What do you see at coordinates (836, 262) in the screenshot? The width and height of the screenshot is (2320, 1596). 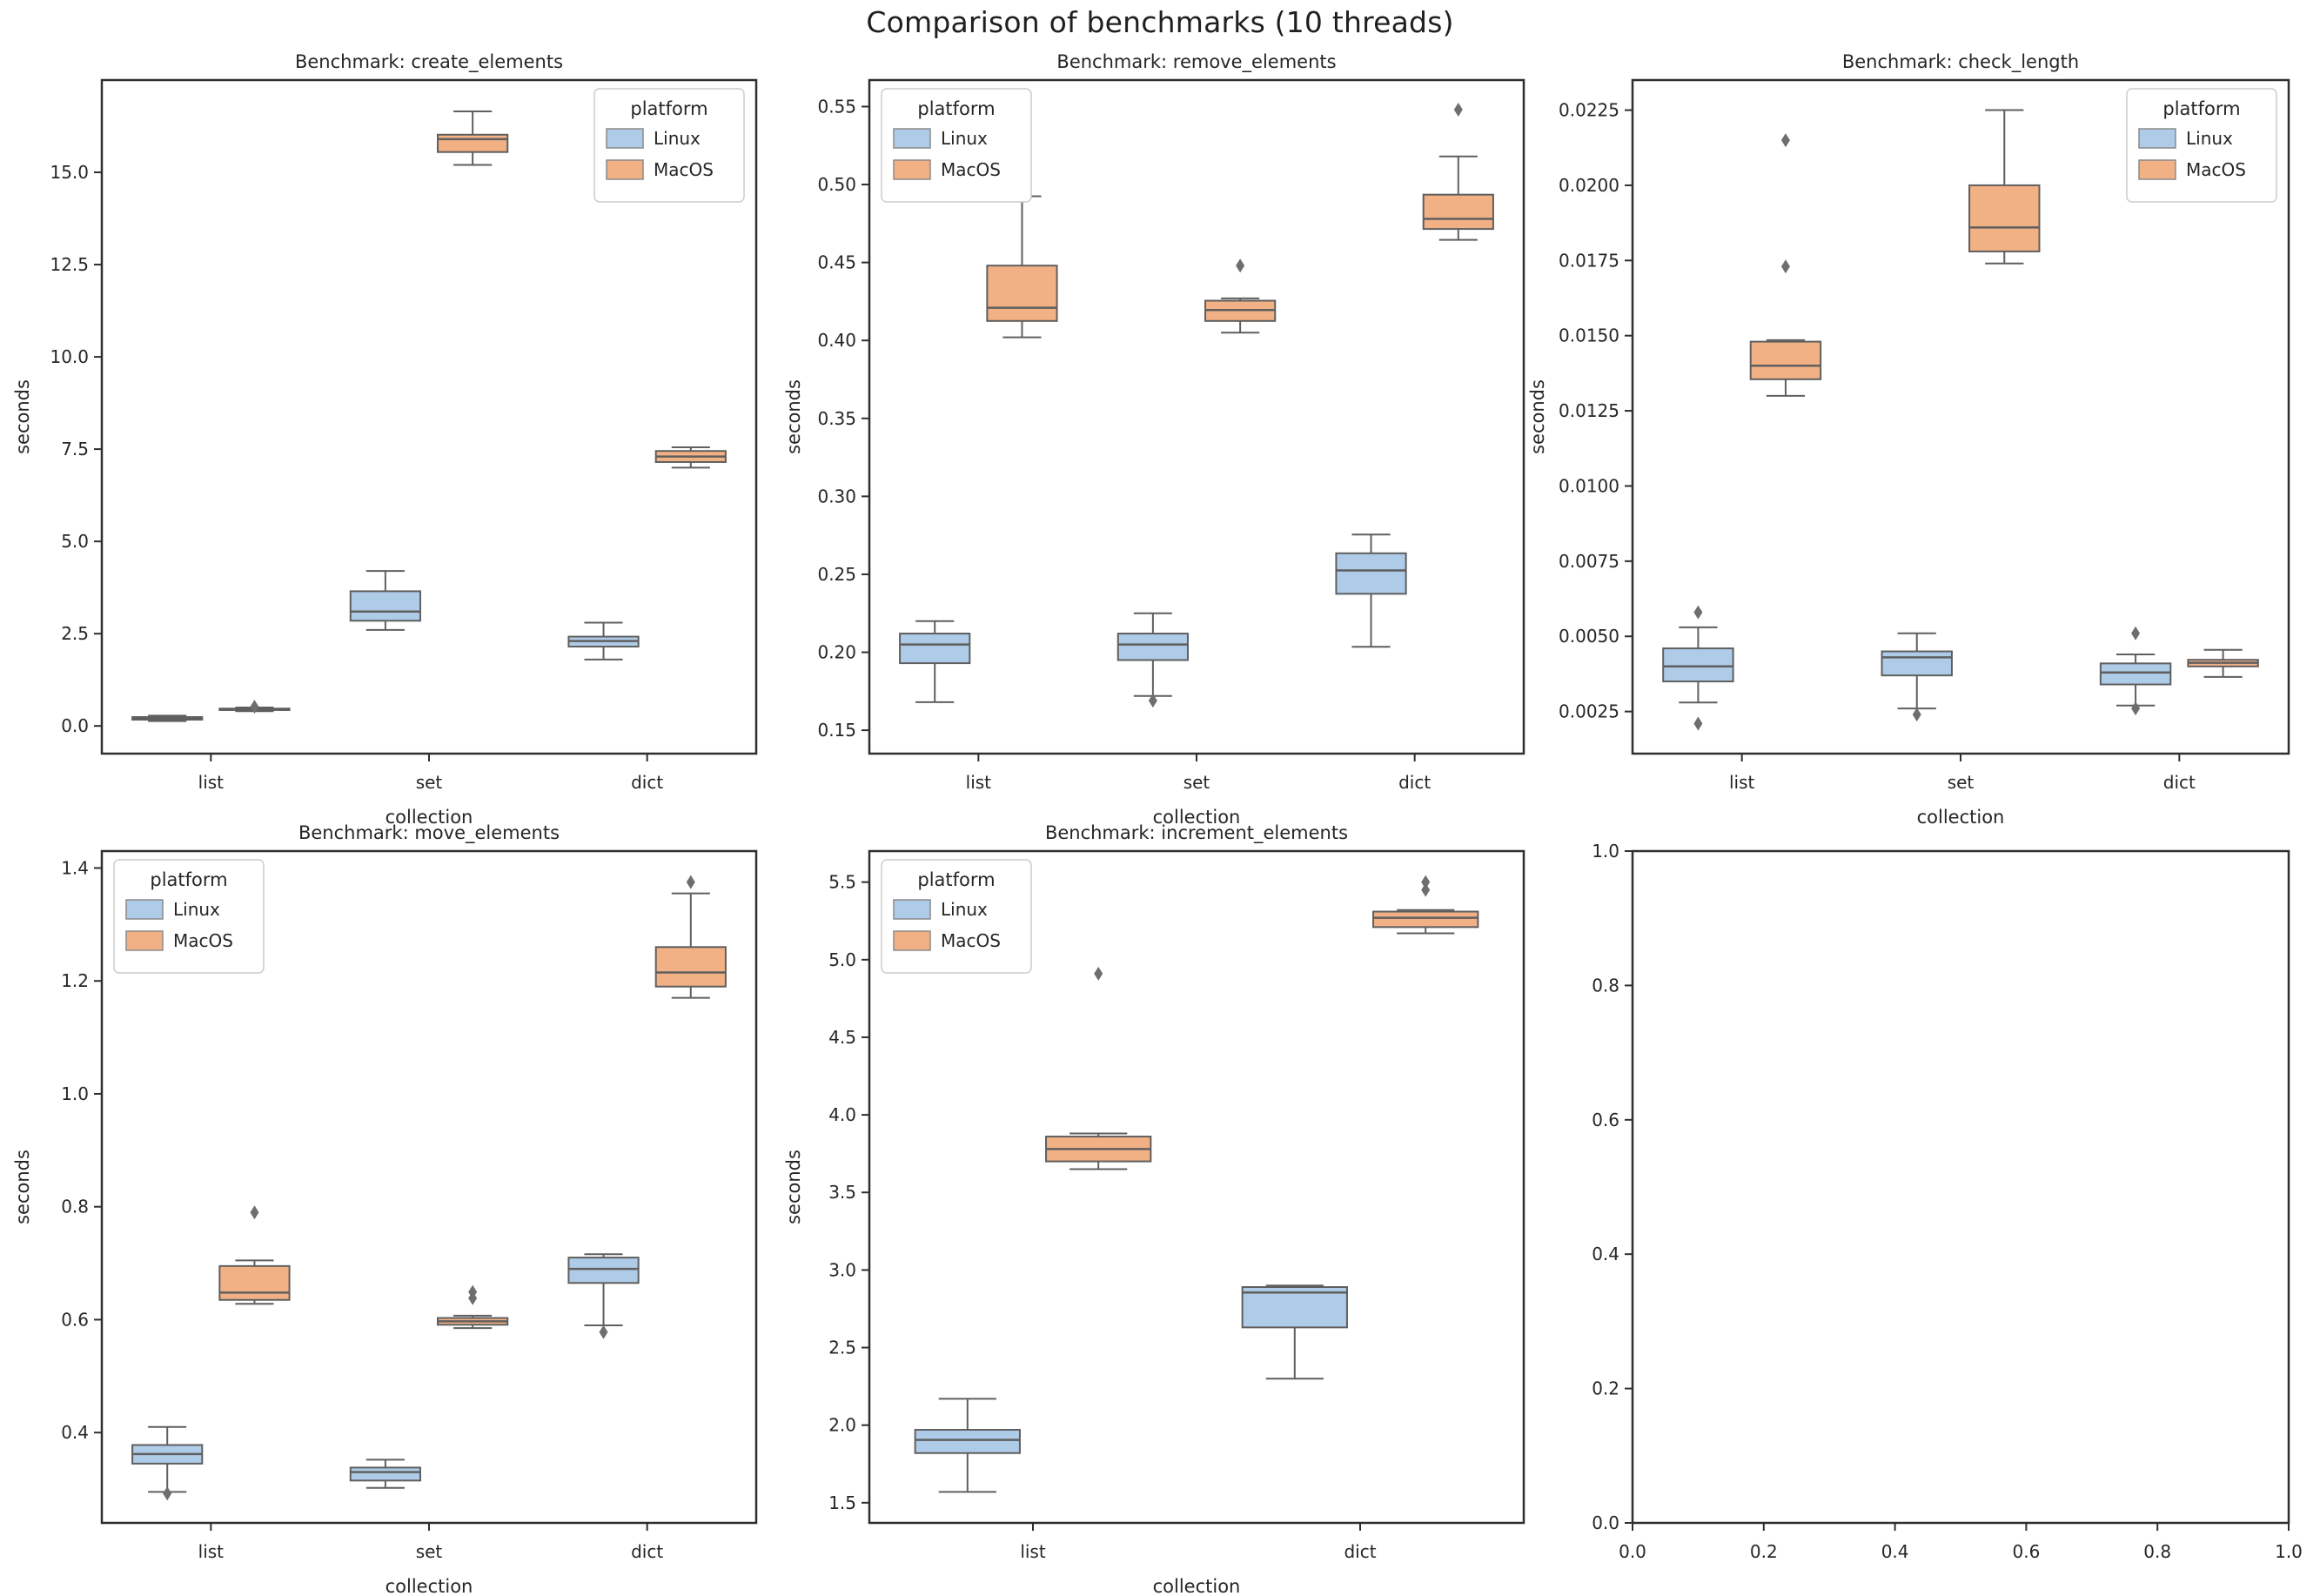 I see `y-tick-label: 0.45` at bounding box center [836, 262].